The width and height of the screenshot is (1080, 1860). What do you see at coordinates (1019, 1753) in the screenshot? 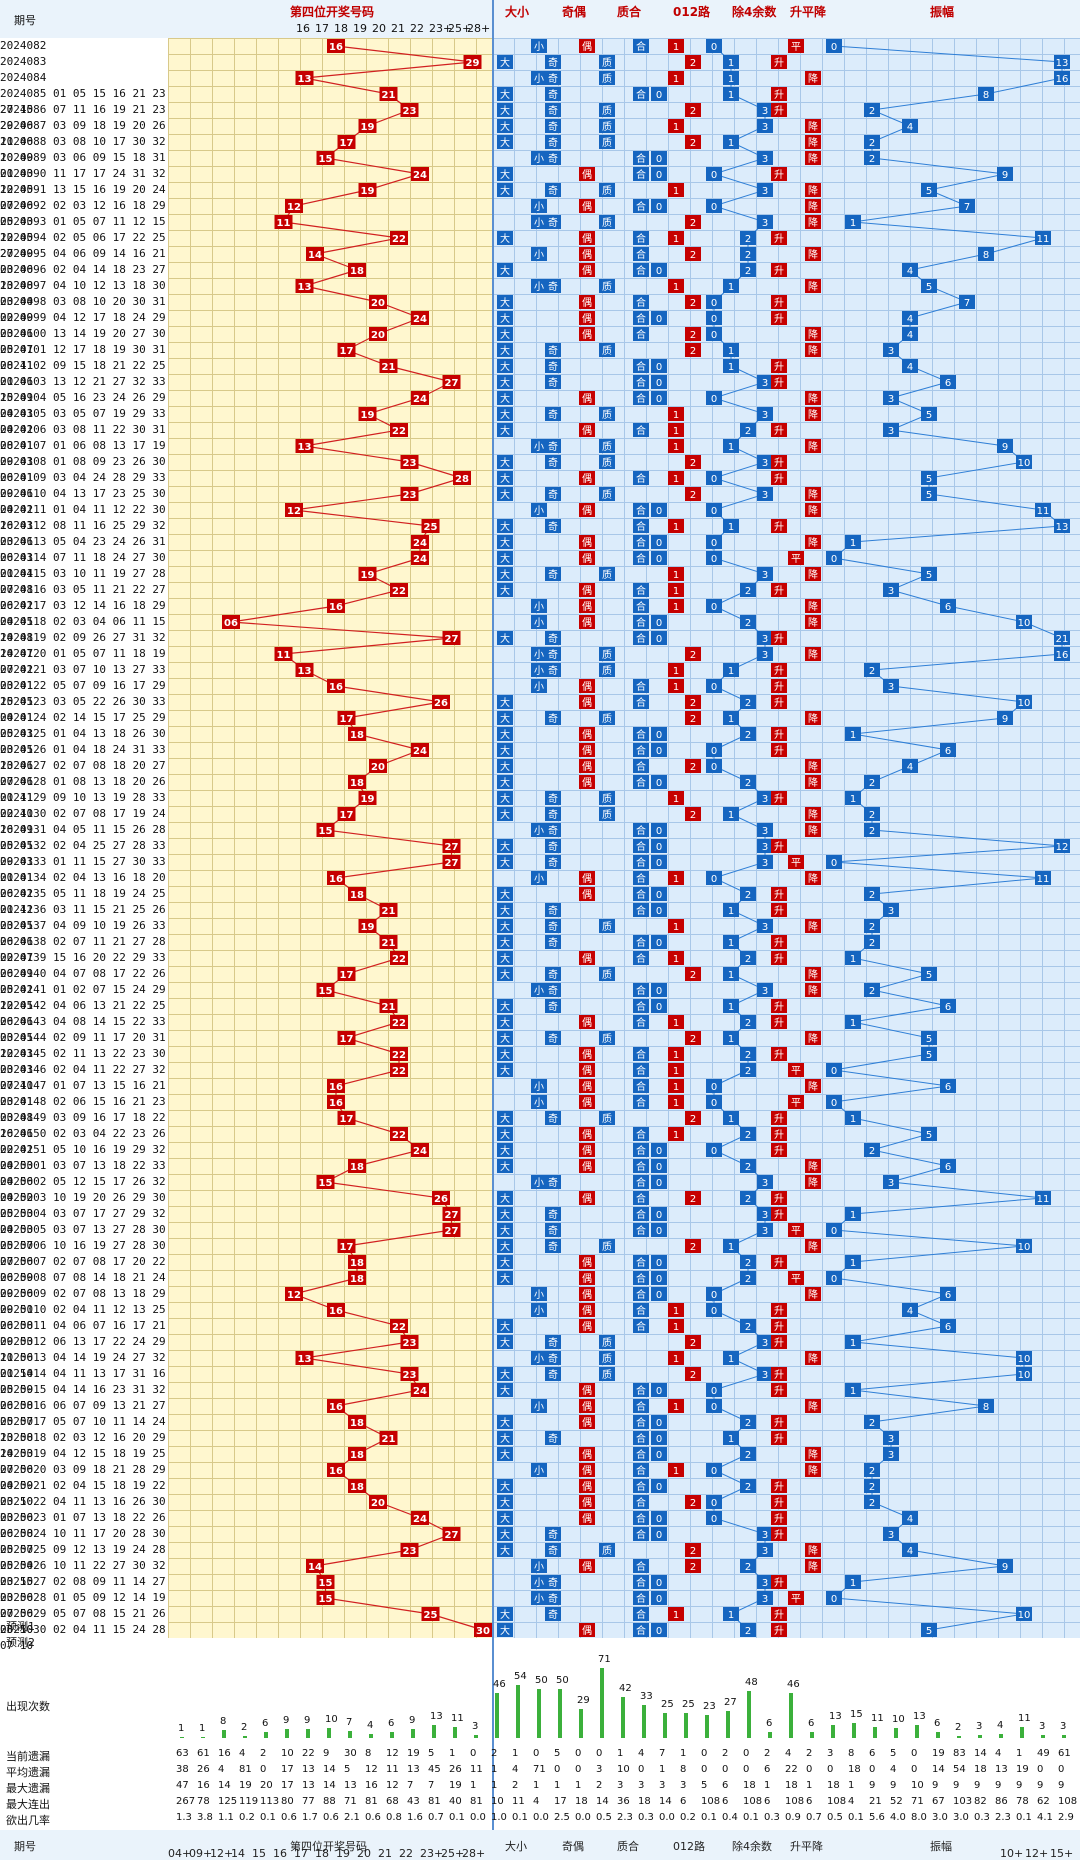
I see `summary-cell: 1` at bounding box center [1019, 1753].